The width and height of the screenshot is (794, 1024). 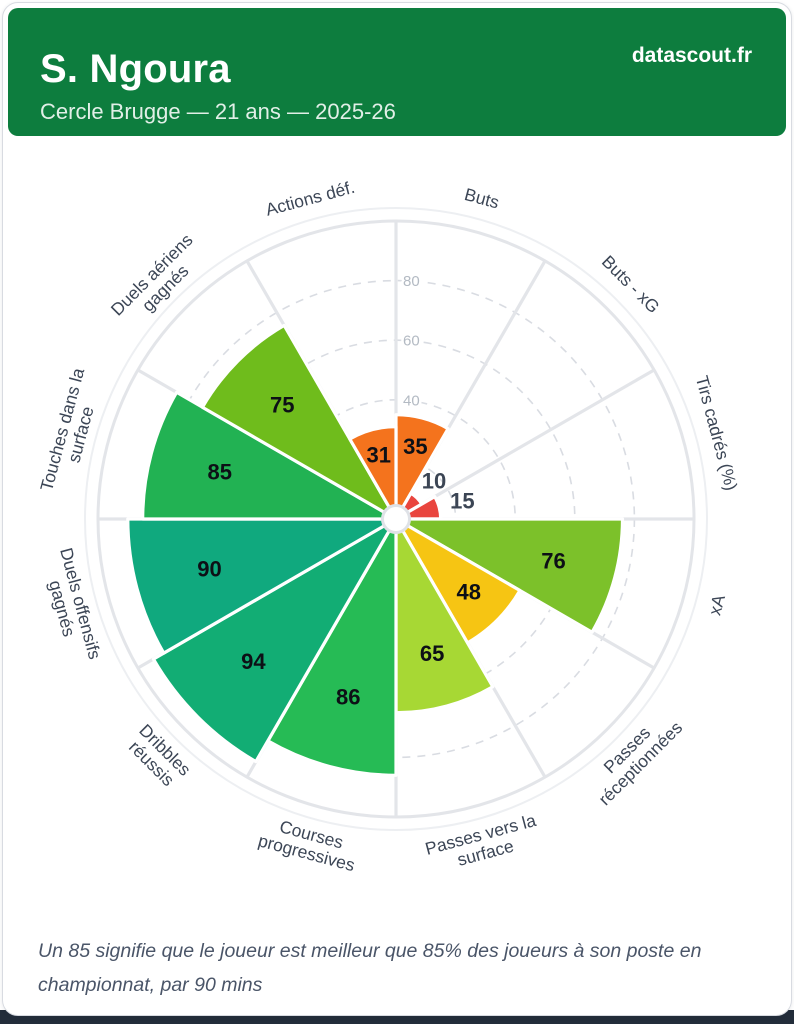 I want to click on slice-buts, so click(x=422, y=467).